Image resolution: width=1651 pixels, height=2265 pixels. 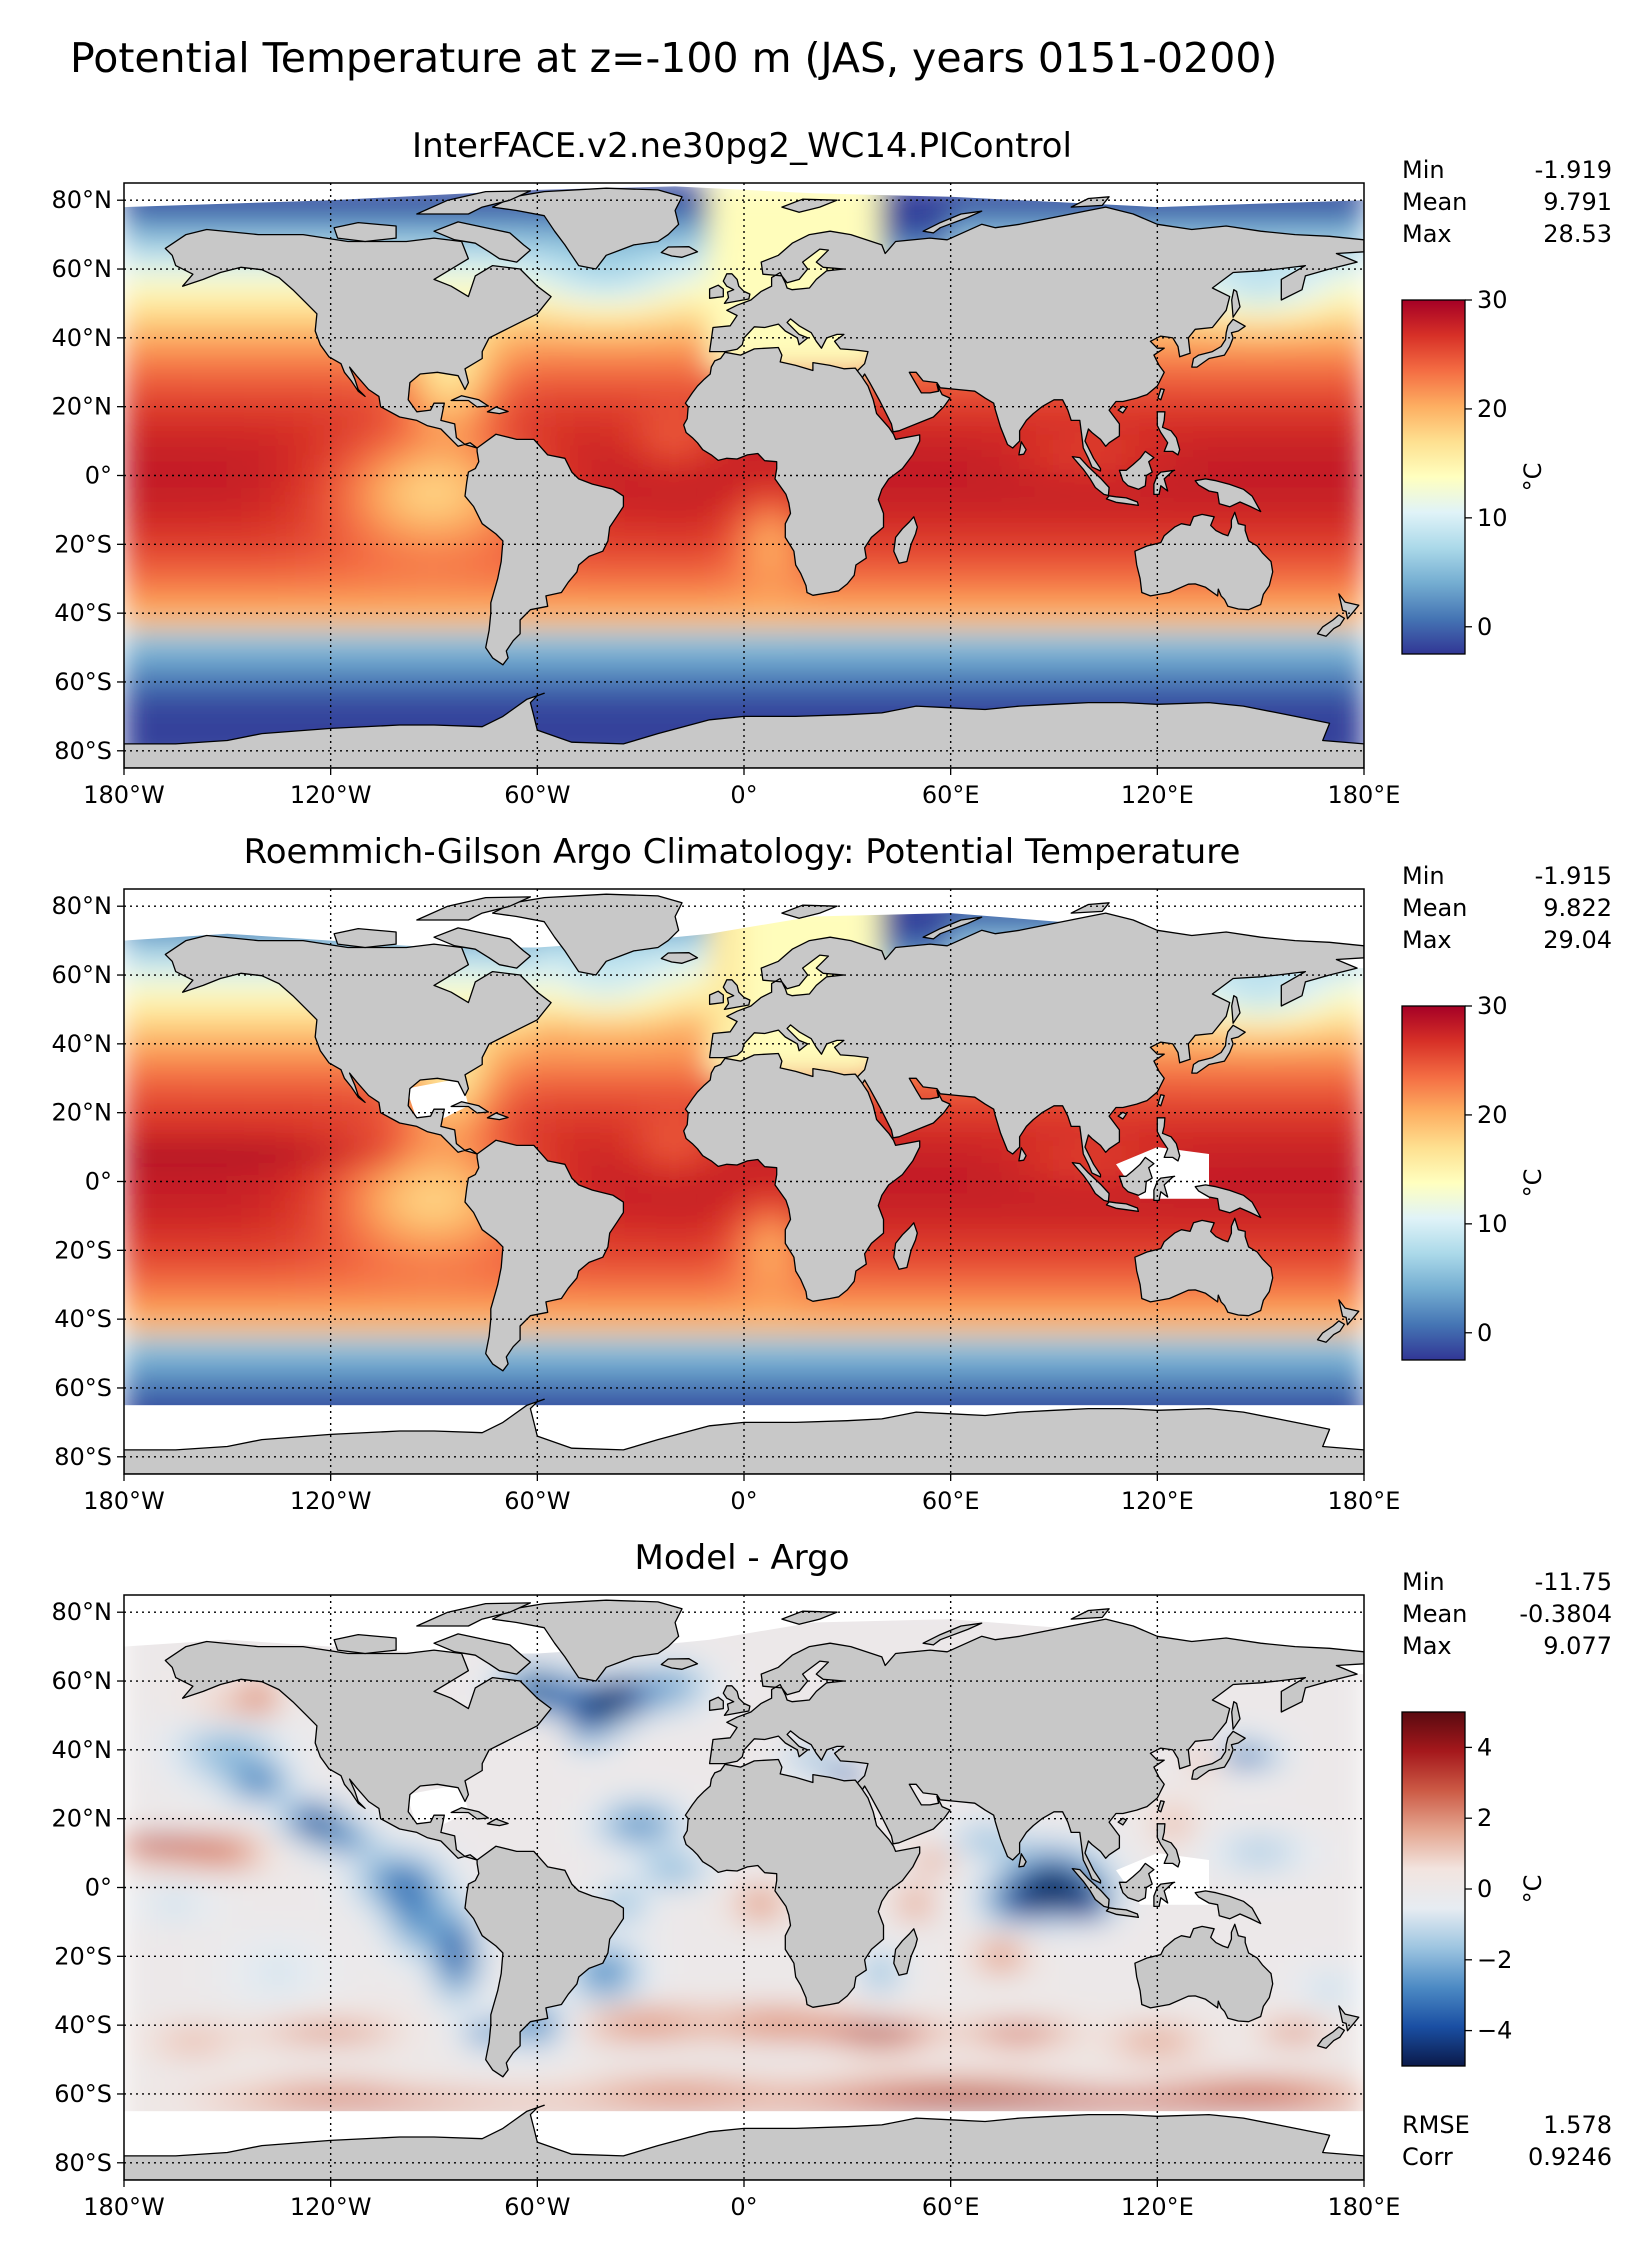 What do you see at coordinates (951, 795) in the screenshot?
I see `lon-tick-label: 60°E` at bounding box center [951, 795].